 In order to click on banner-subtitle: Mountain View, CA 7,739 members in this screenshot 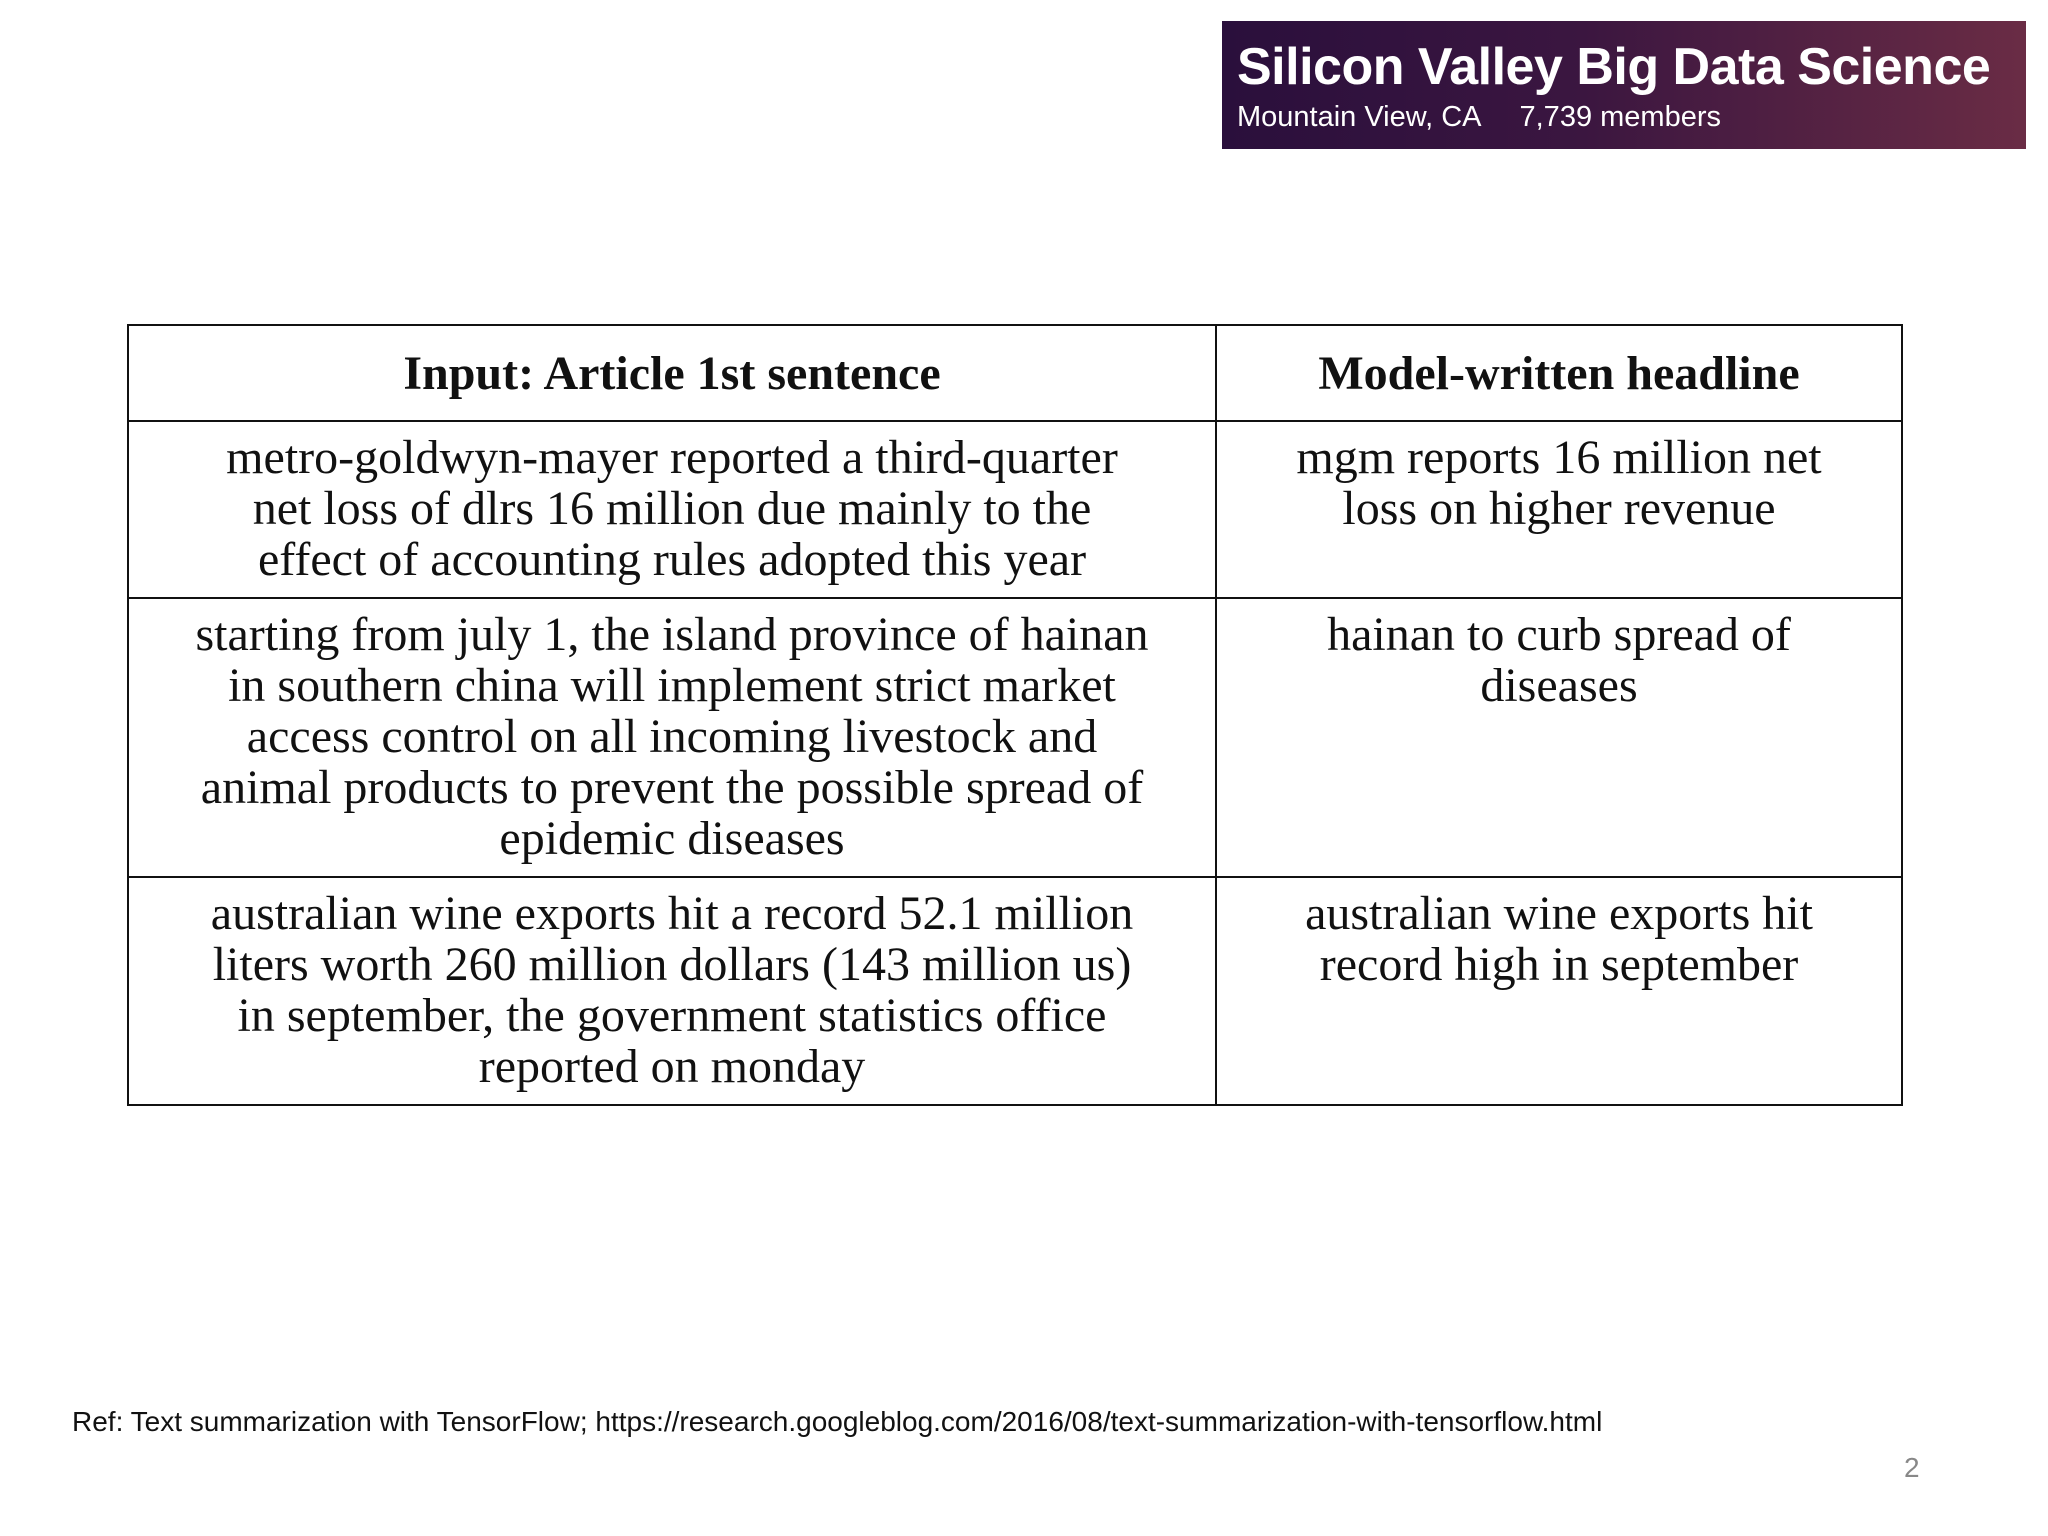, I will do `click(1631, 117)`.